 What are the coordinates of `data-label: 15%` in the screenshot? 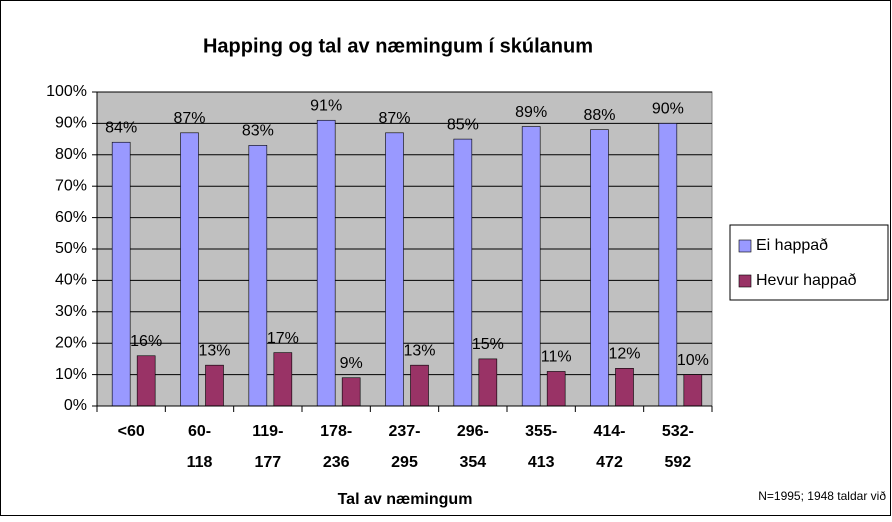 It's located at (488, 344).